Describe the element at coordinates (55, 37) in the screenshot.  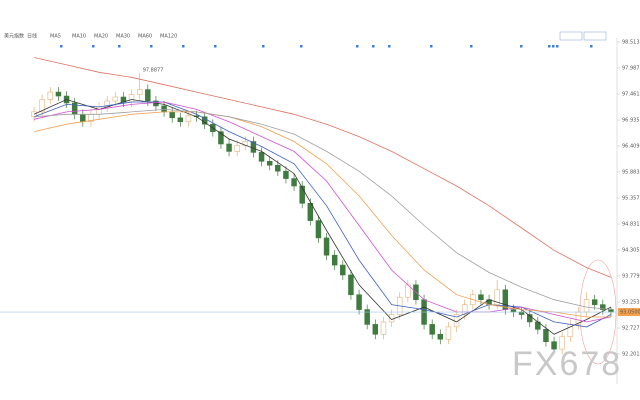
I see `legend-entry: MA5` at that location.